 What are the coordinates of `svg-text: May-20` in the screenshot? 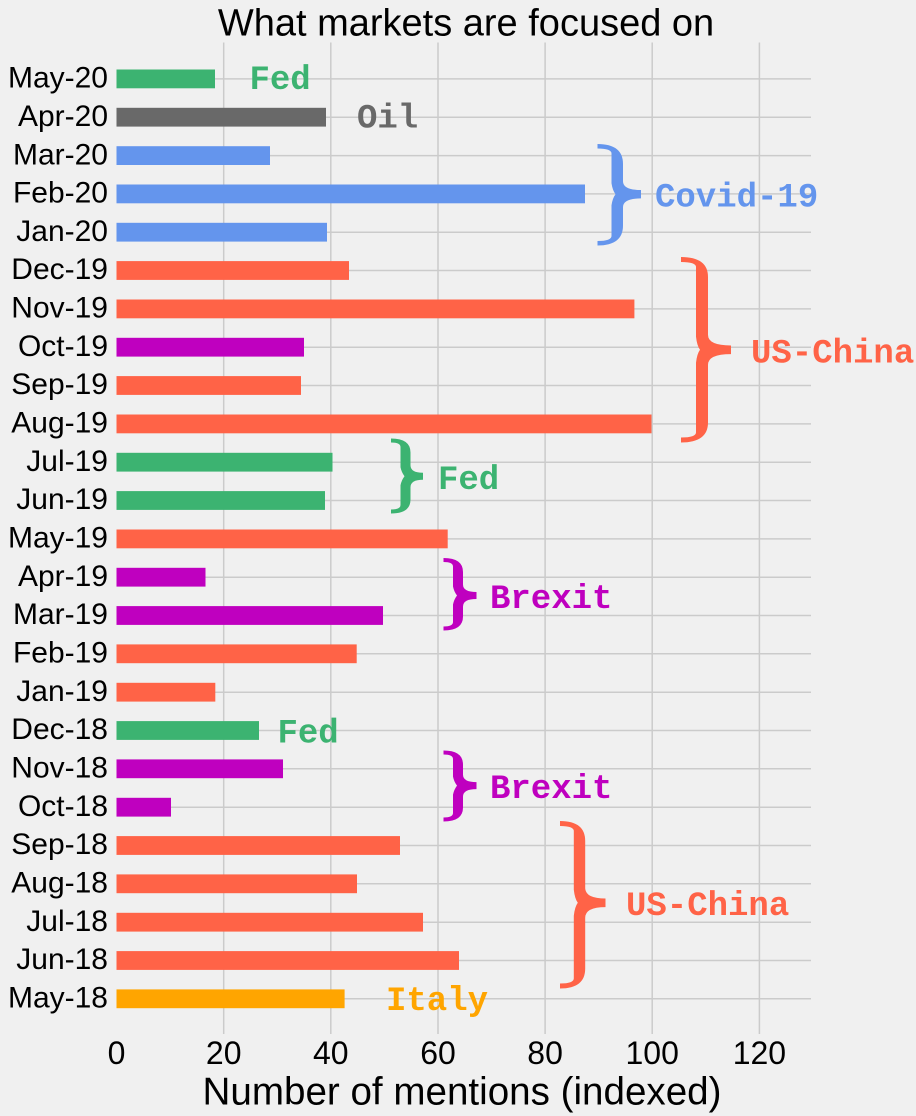 It's located at (58, 78).